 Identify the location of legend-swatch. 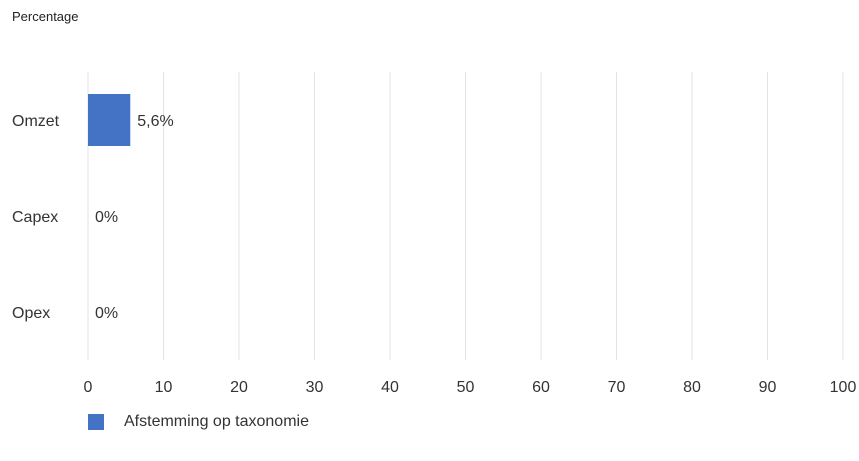
(96, 422).